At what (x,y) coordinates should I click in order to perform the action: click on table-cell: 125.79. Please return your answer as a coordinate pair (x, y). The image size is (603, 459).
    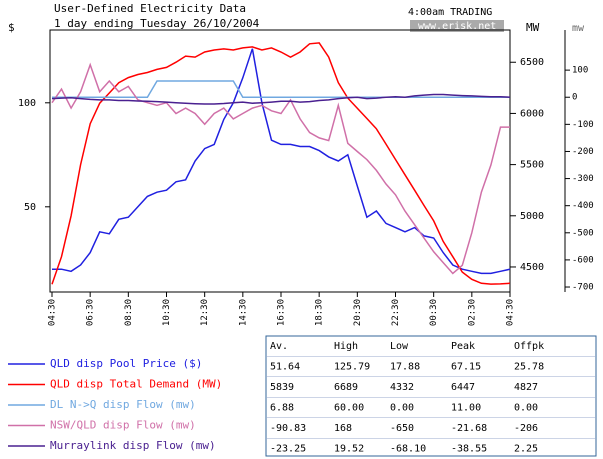
    Looking at the image, I should click on (352, 367).